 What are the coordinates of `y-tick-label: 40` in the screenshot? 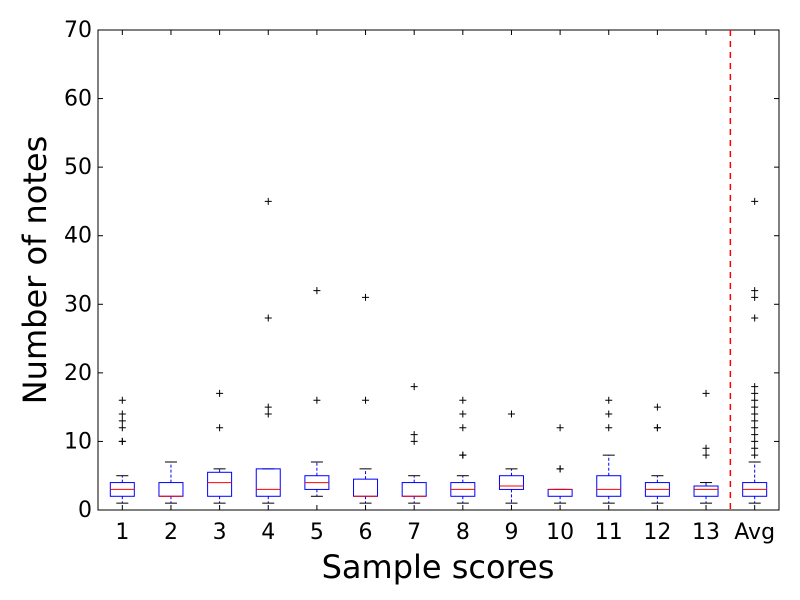 It's located at (78, 236).